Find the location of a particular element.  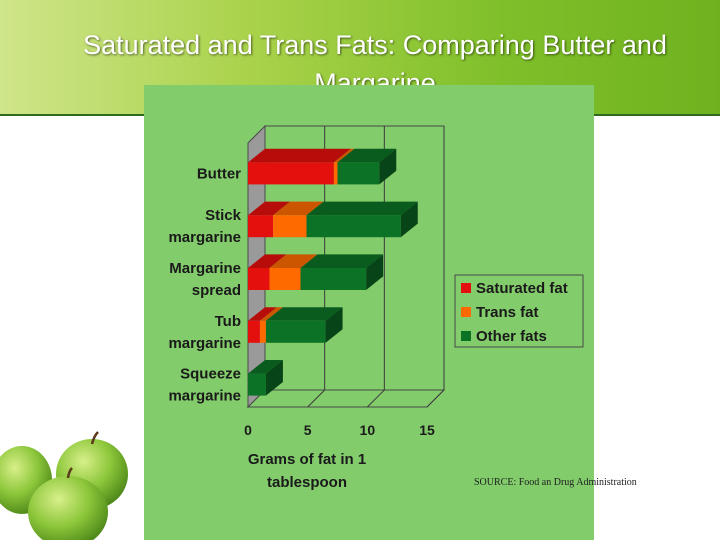

x-axis-title: tablespoon is located at coordinates (307, 482).